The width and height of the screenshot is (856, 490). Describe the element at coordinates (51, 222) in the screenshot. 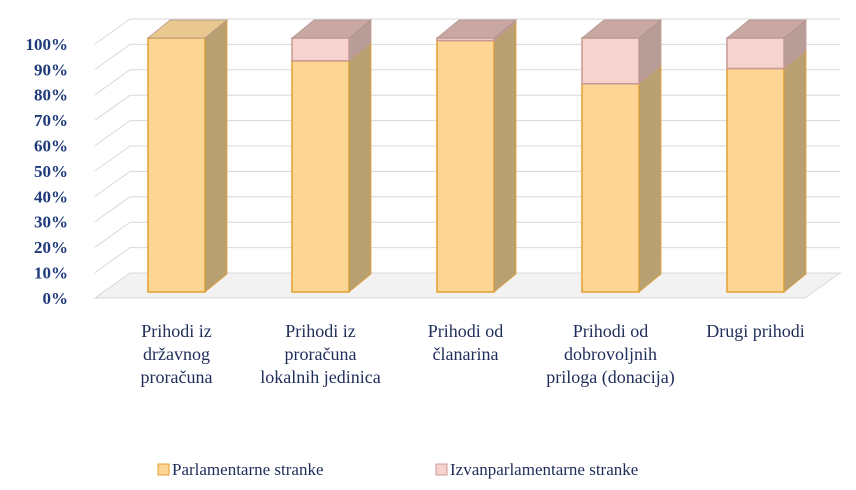

I see `y-tick-label: 30%` at that location.